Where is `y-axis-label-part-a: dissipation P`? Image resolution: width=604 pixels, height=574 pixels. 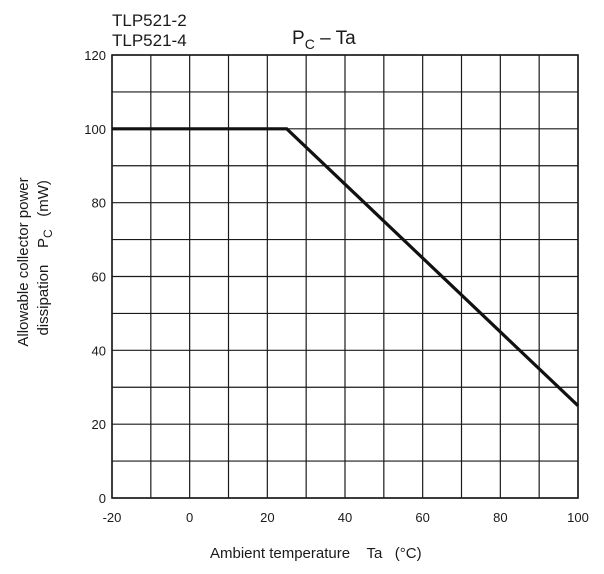 y-axis-label-part-a: dissipation P is located at coordinates (43, 287).